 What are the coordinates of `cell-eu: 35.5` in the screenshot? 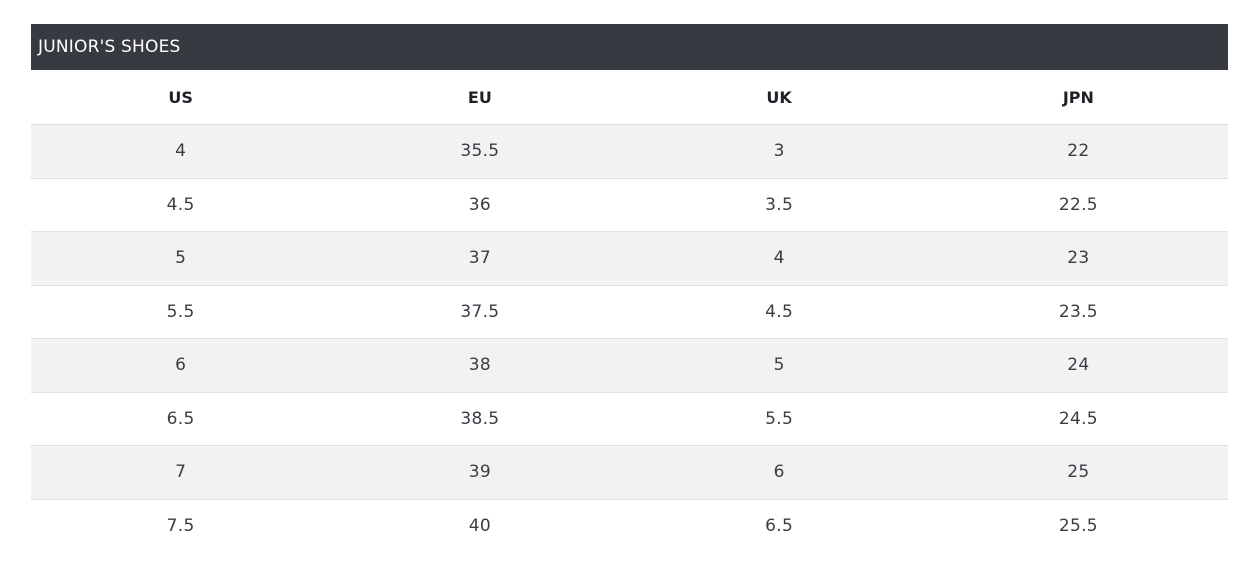 It's located at (480, 151).